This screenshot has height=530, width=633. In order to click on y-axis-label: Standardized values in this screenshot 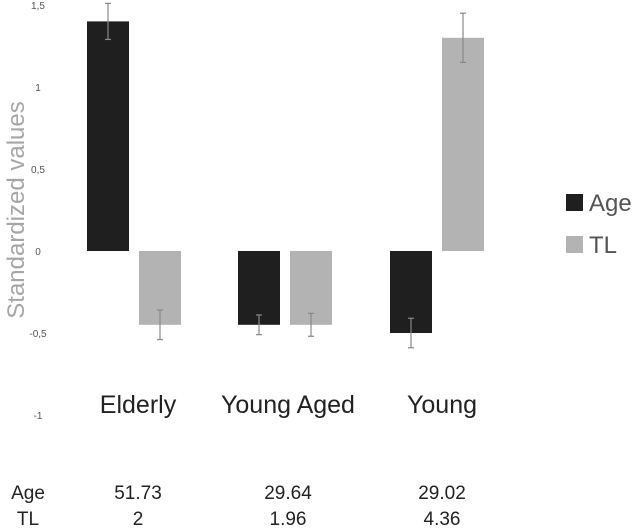, I will do `click(16, 209)`.